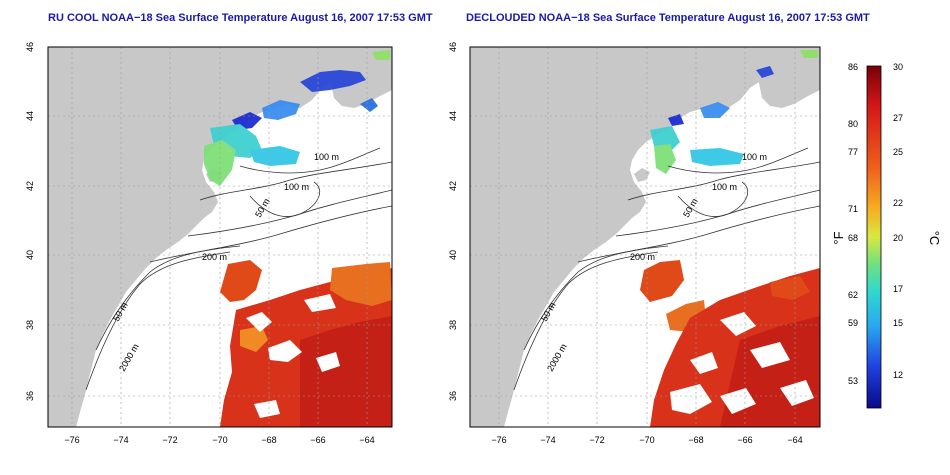 This screenshot has height=475, width=950. Describe the element at coordinates (898, 118) in the screenshot. I see `celsius-tick: 27` at that location.